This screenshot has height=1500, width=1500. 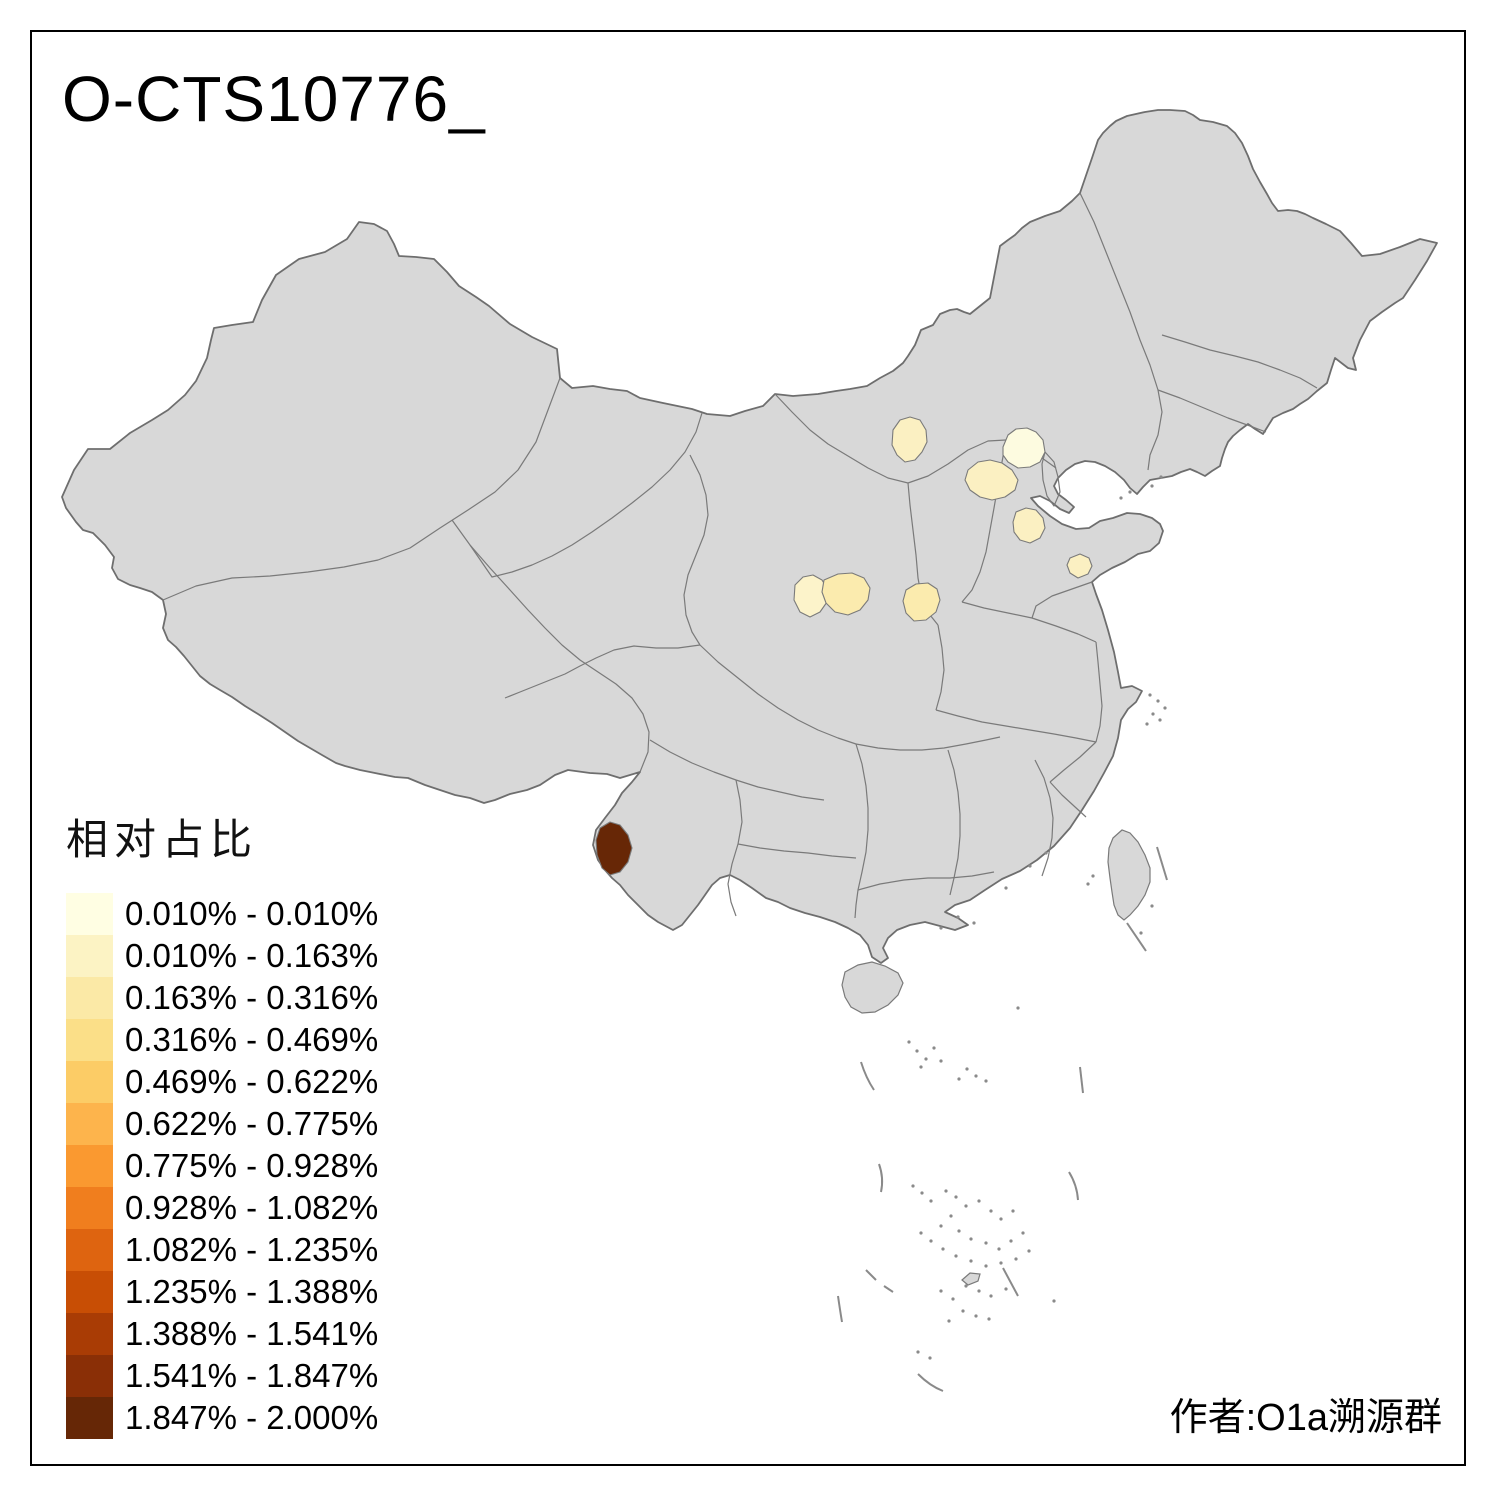 I want to click on legend-item: 0.316% - 0.469%, so click(x=222, y=1040).